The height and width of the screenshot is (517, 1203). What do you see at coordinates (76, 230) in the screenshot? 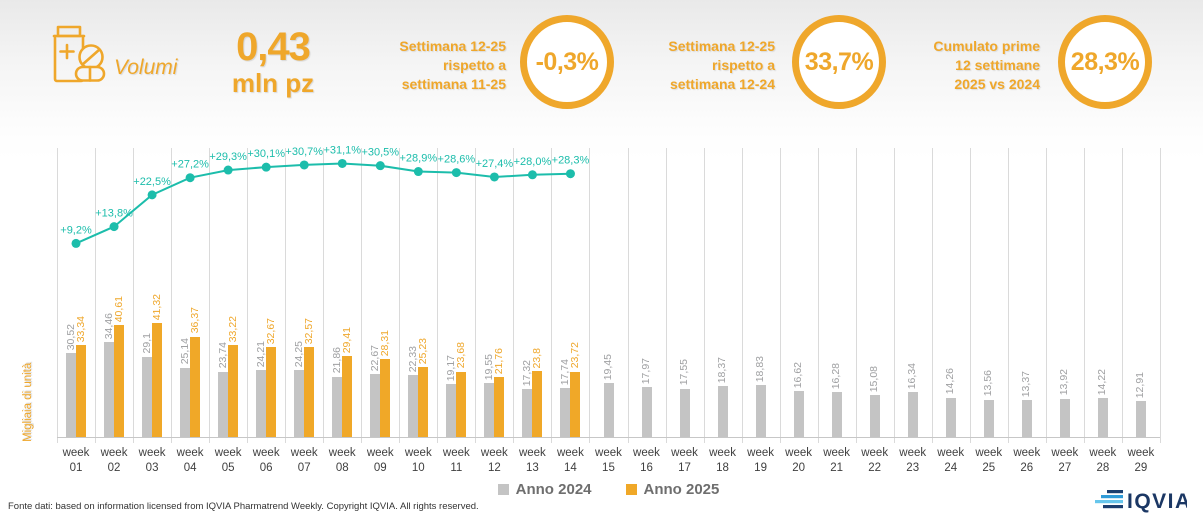
I see `trend-label: +9,2%` at bounding box center [76, 230].